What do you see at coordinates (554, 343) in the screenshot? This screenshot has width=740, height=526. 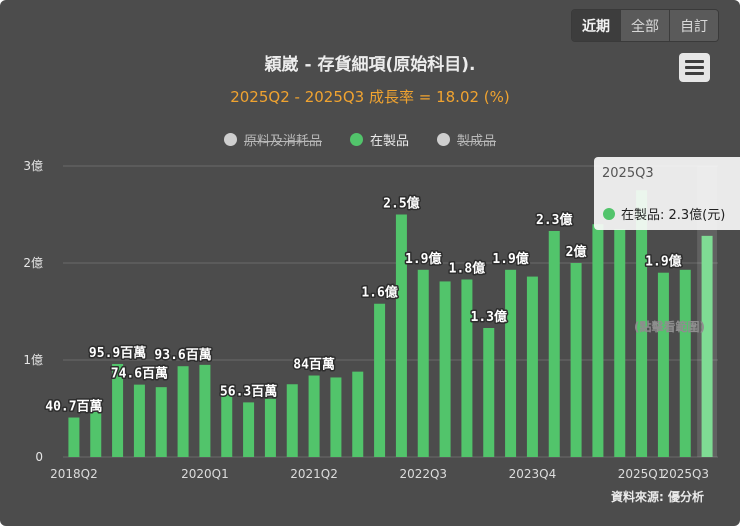 I see `bar-2023Q4` at bounding box center [554, 343].